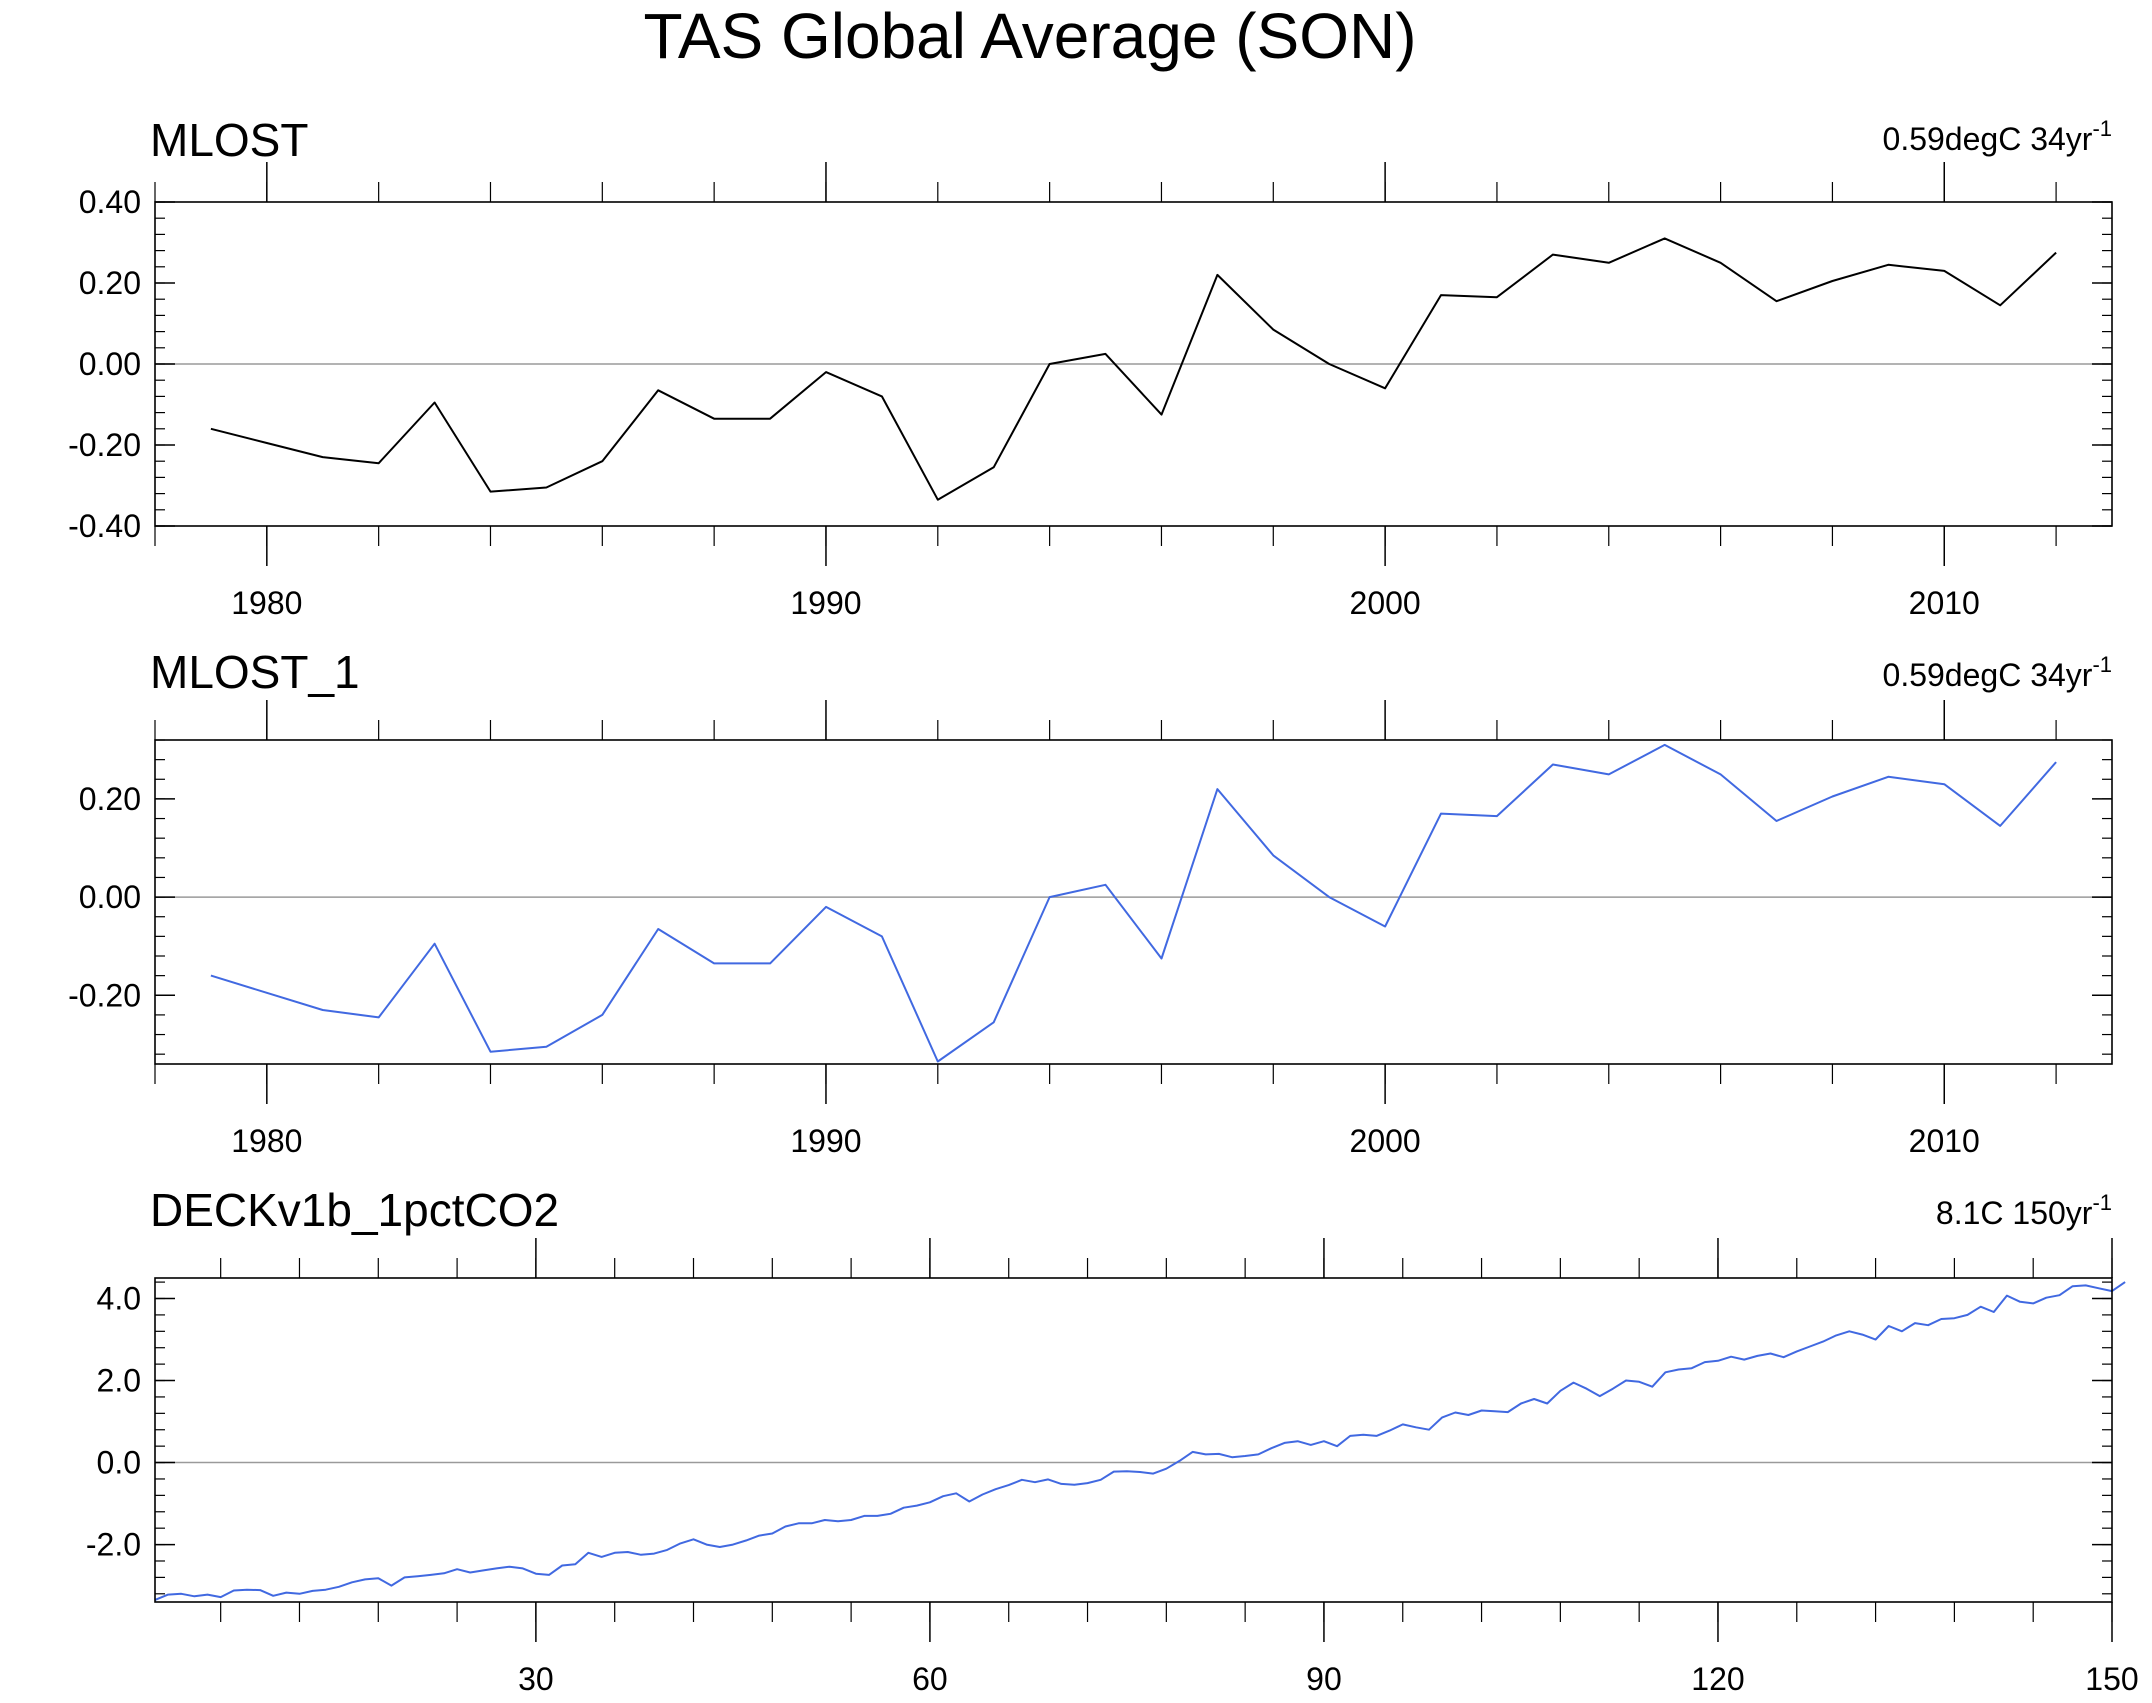 The width and height of the screenshot is (2152, 1703). Describe the element at coordinates (229, 140) in the screenshot. I see `panel-title: MLOST` at that location.